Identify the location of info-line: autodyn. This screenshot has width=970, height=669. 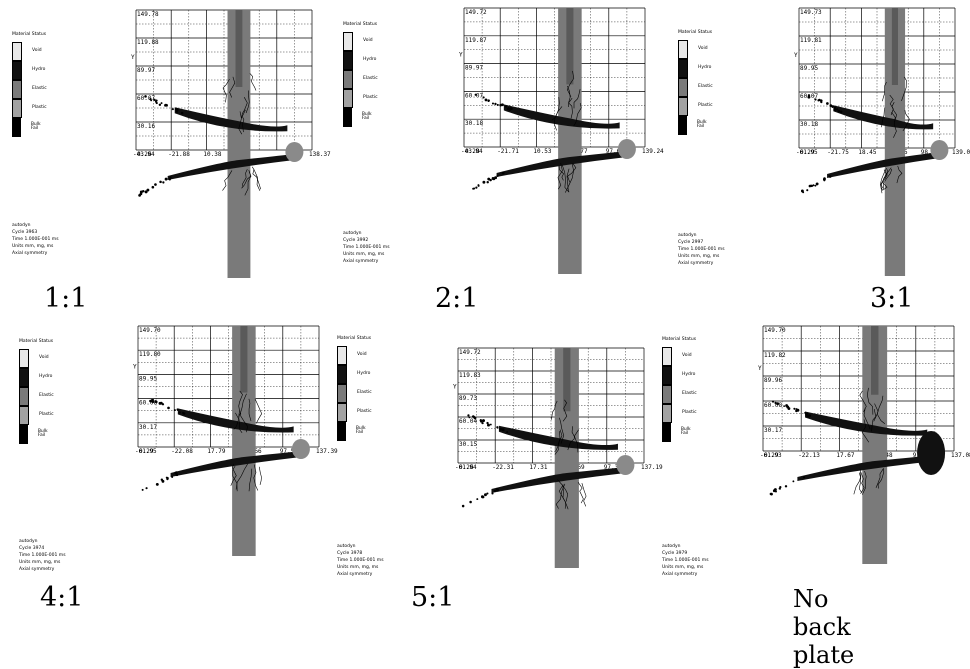
(21, 225).